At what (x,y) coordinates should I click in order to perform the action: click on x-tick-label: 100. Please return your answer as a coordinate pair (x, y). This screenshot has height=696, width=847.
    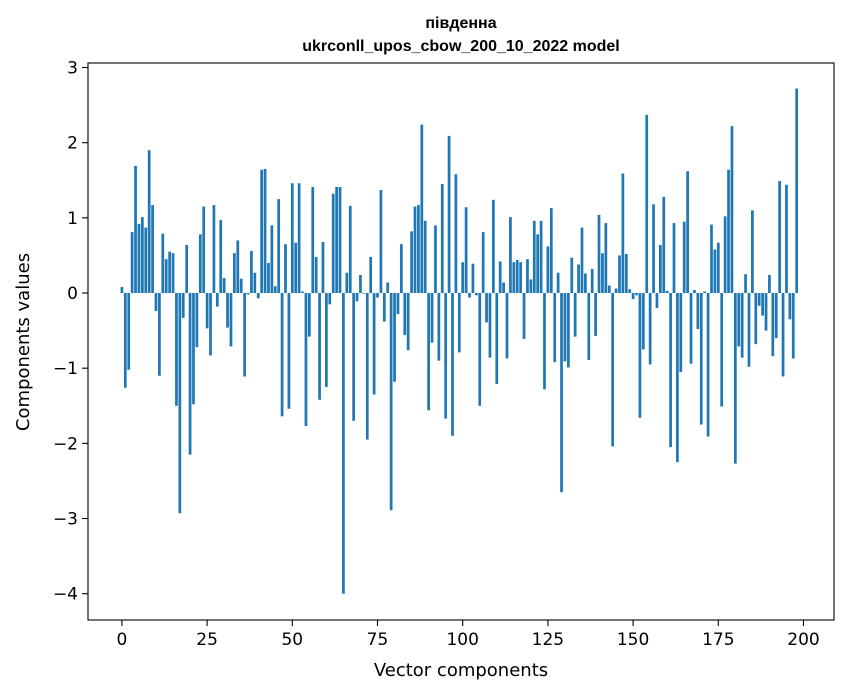
    Looking at the image, I should click on (462, 640).